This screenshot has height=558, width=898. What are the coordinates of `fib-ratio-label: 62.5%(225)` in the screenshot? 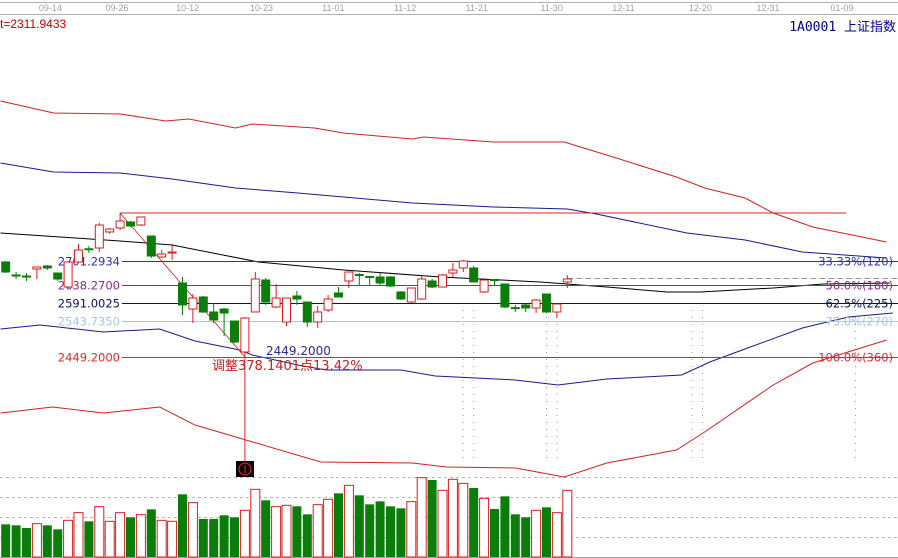 It's located at (859, 304).